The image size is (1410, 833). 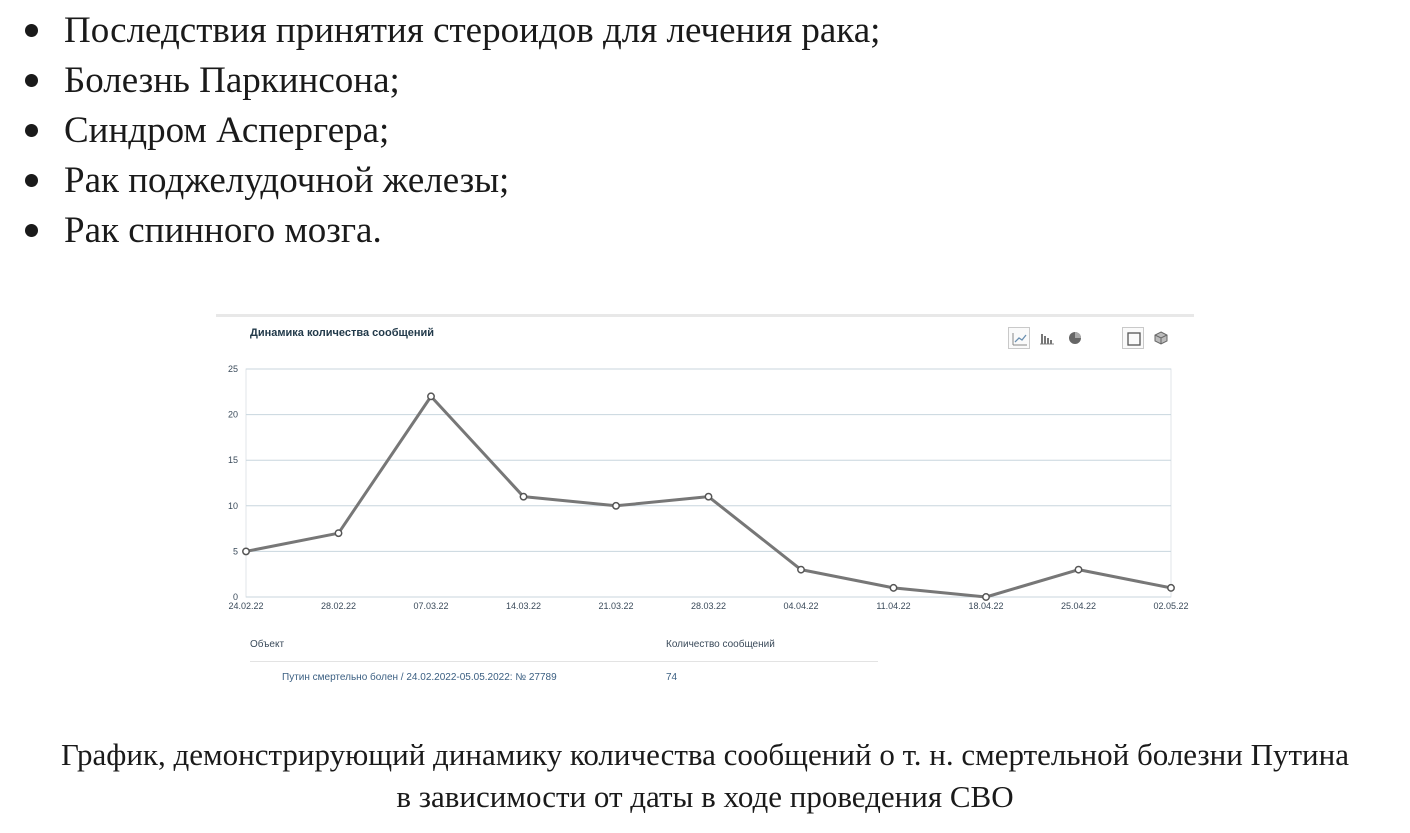 I want to click on x-tick-label: 02.05.22, so click(x=1170, y=606).